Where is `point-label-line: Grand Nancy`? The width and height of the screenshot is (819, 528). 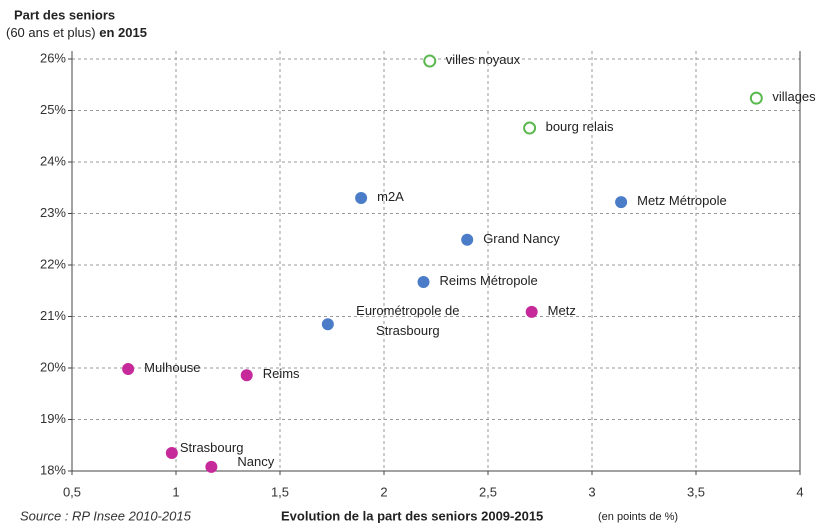
point-label-line: Grand Nancy is located at coordinates (521, 238).